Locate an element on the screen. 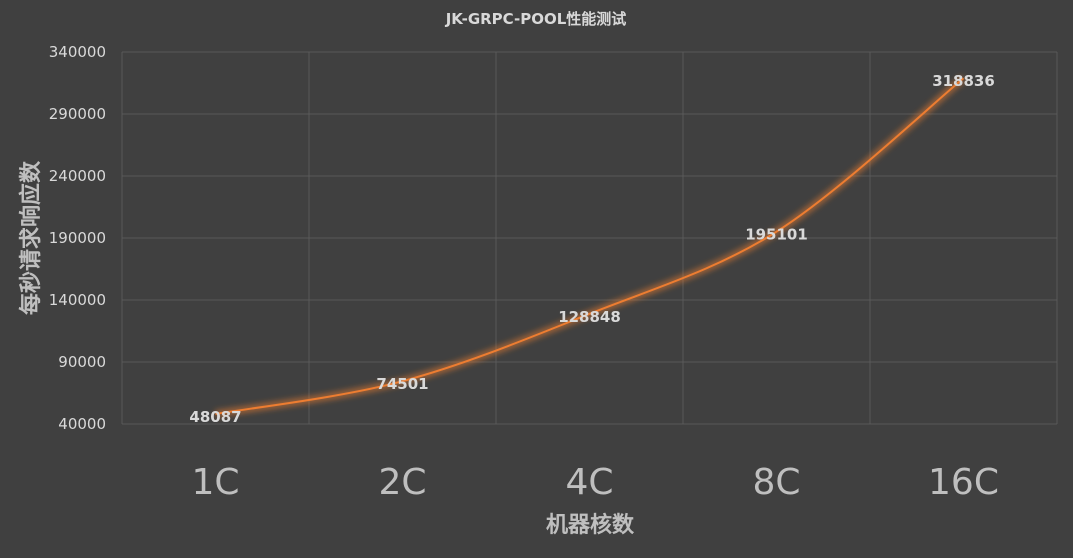 The width and height of the screenshot is (1073, 558). x-tick-label: 1C is located at coordinates (215, 482).